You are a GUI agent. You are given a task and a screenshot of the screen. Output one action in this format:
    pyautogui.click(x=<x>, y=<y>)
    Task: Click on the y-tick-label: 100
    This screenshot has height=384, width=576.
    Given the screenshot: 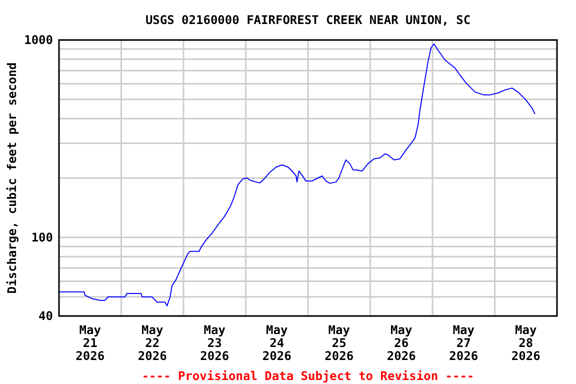 What is the action you would take?
    pyautogui.click(x=42, y=237)
    